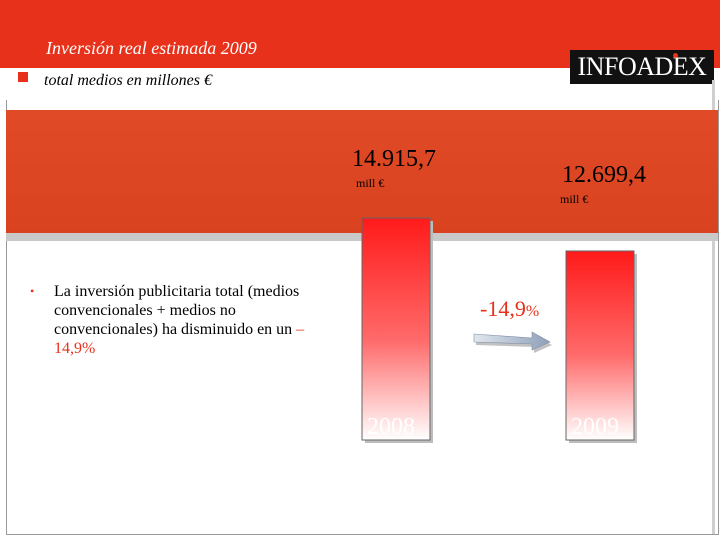  Describe the element at coordinates (675, 55) in the screenshot. I see `logo-dot-icon` at that location.